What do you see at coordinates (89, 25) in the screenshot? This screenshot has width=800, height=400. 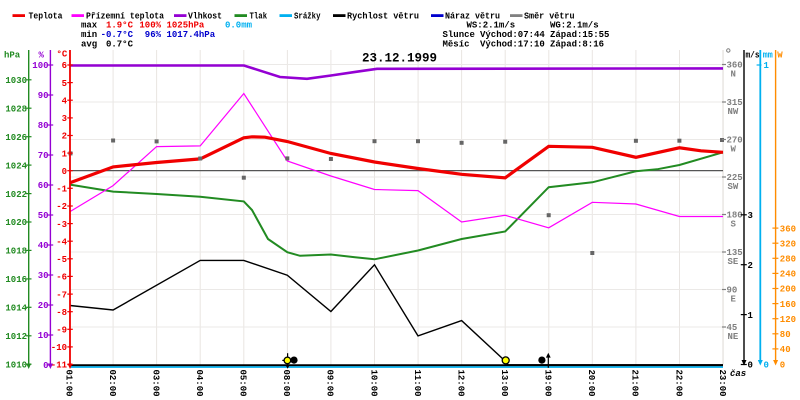 I see `svg-text: max` at bounding box center [89, 25].